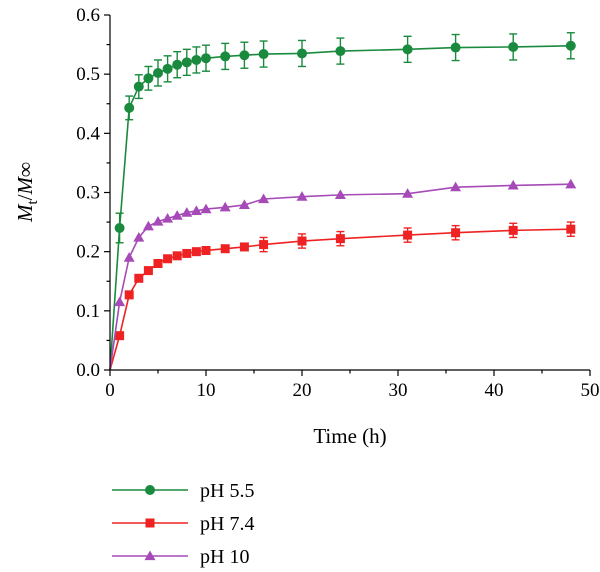  I want to click on y-tick-label-5: 0.5, so click(88, 74).